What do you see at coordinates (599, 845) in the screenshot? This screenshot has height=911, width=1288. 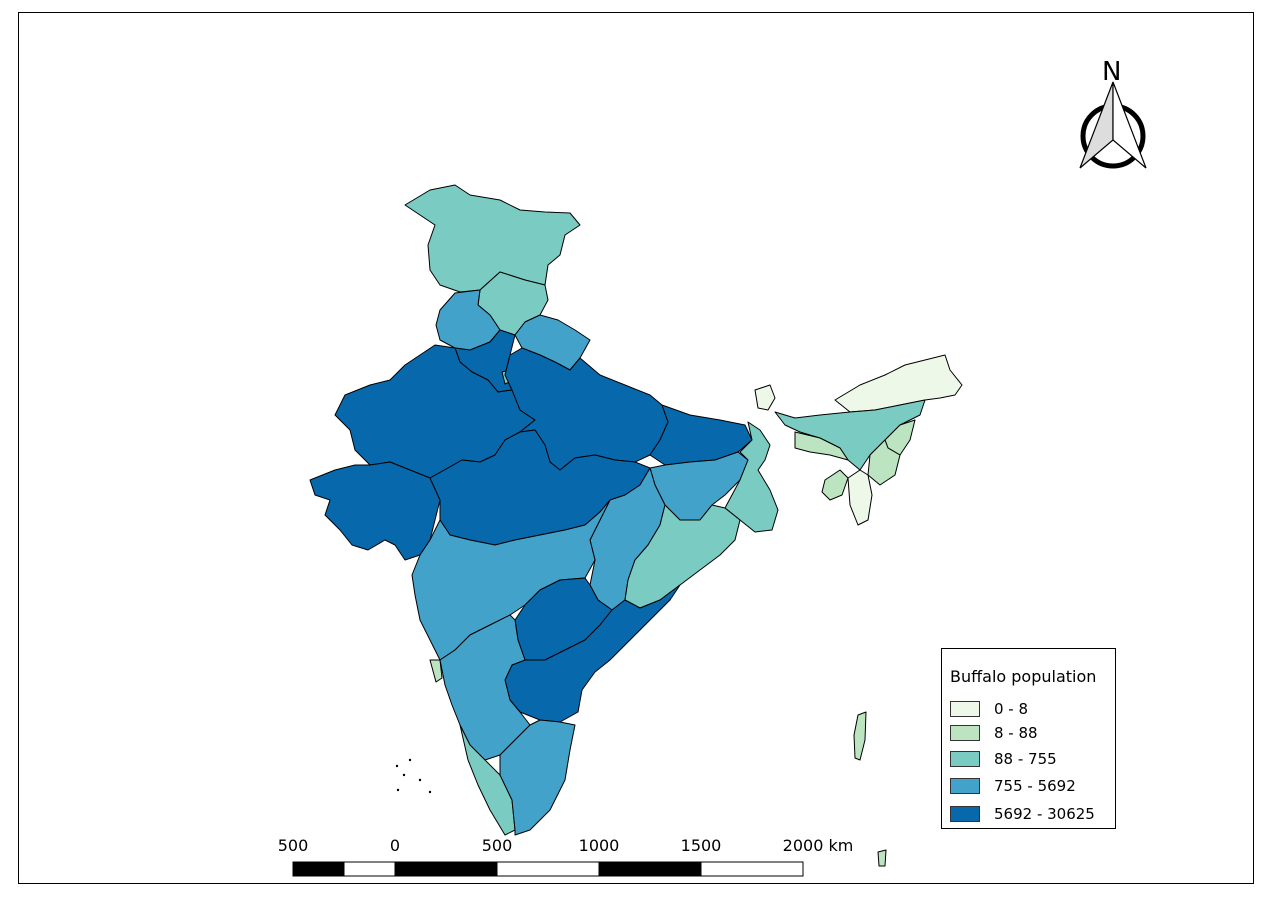 I see `scale-label: 1000` at bounding box center [599, 845].